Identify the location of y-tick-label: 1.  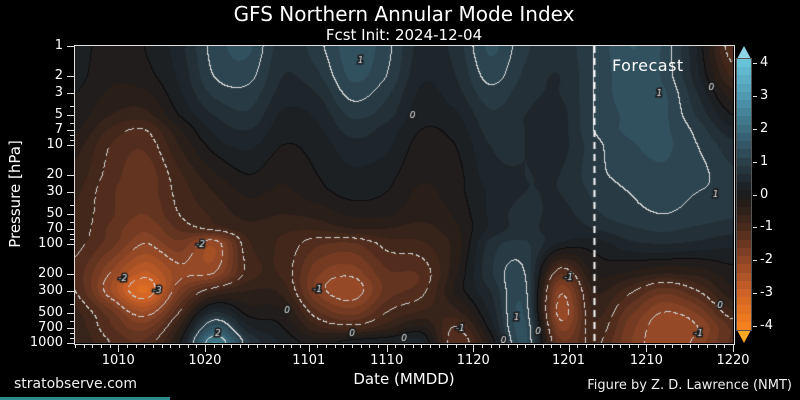
(58, 45).